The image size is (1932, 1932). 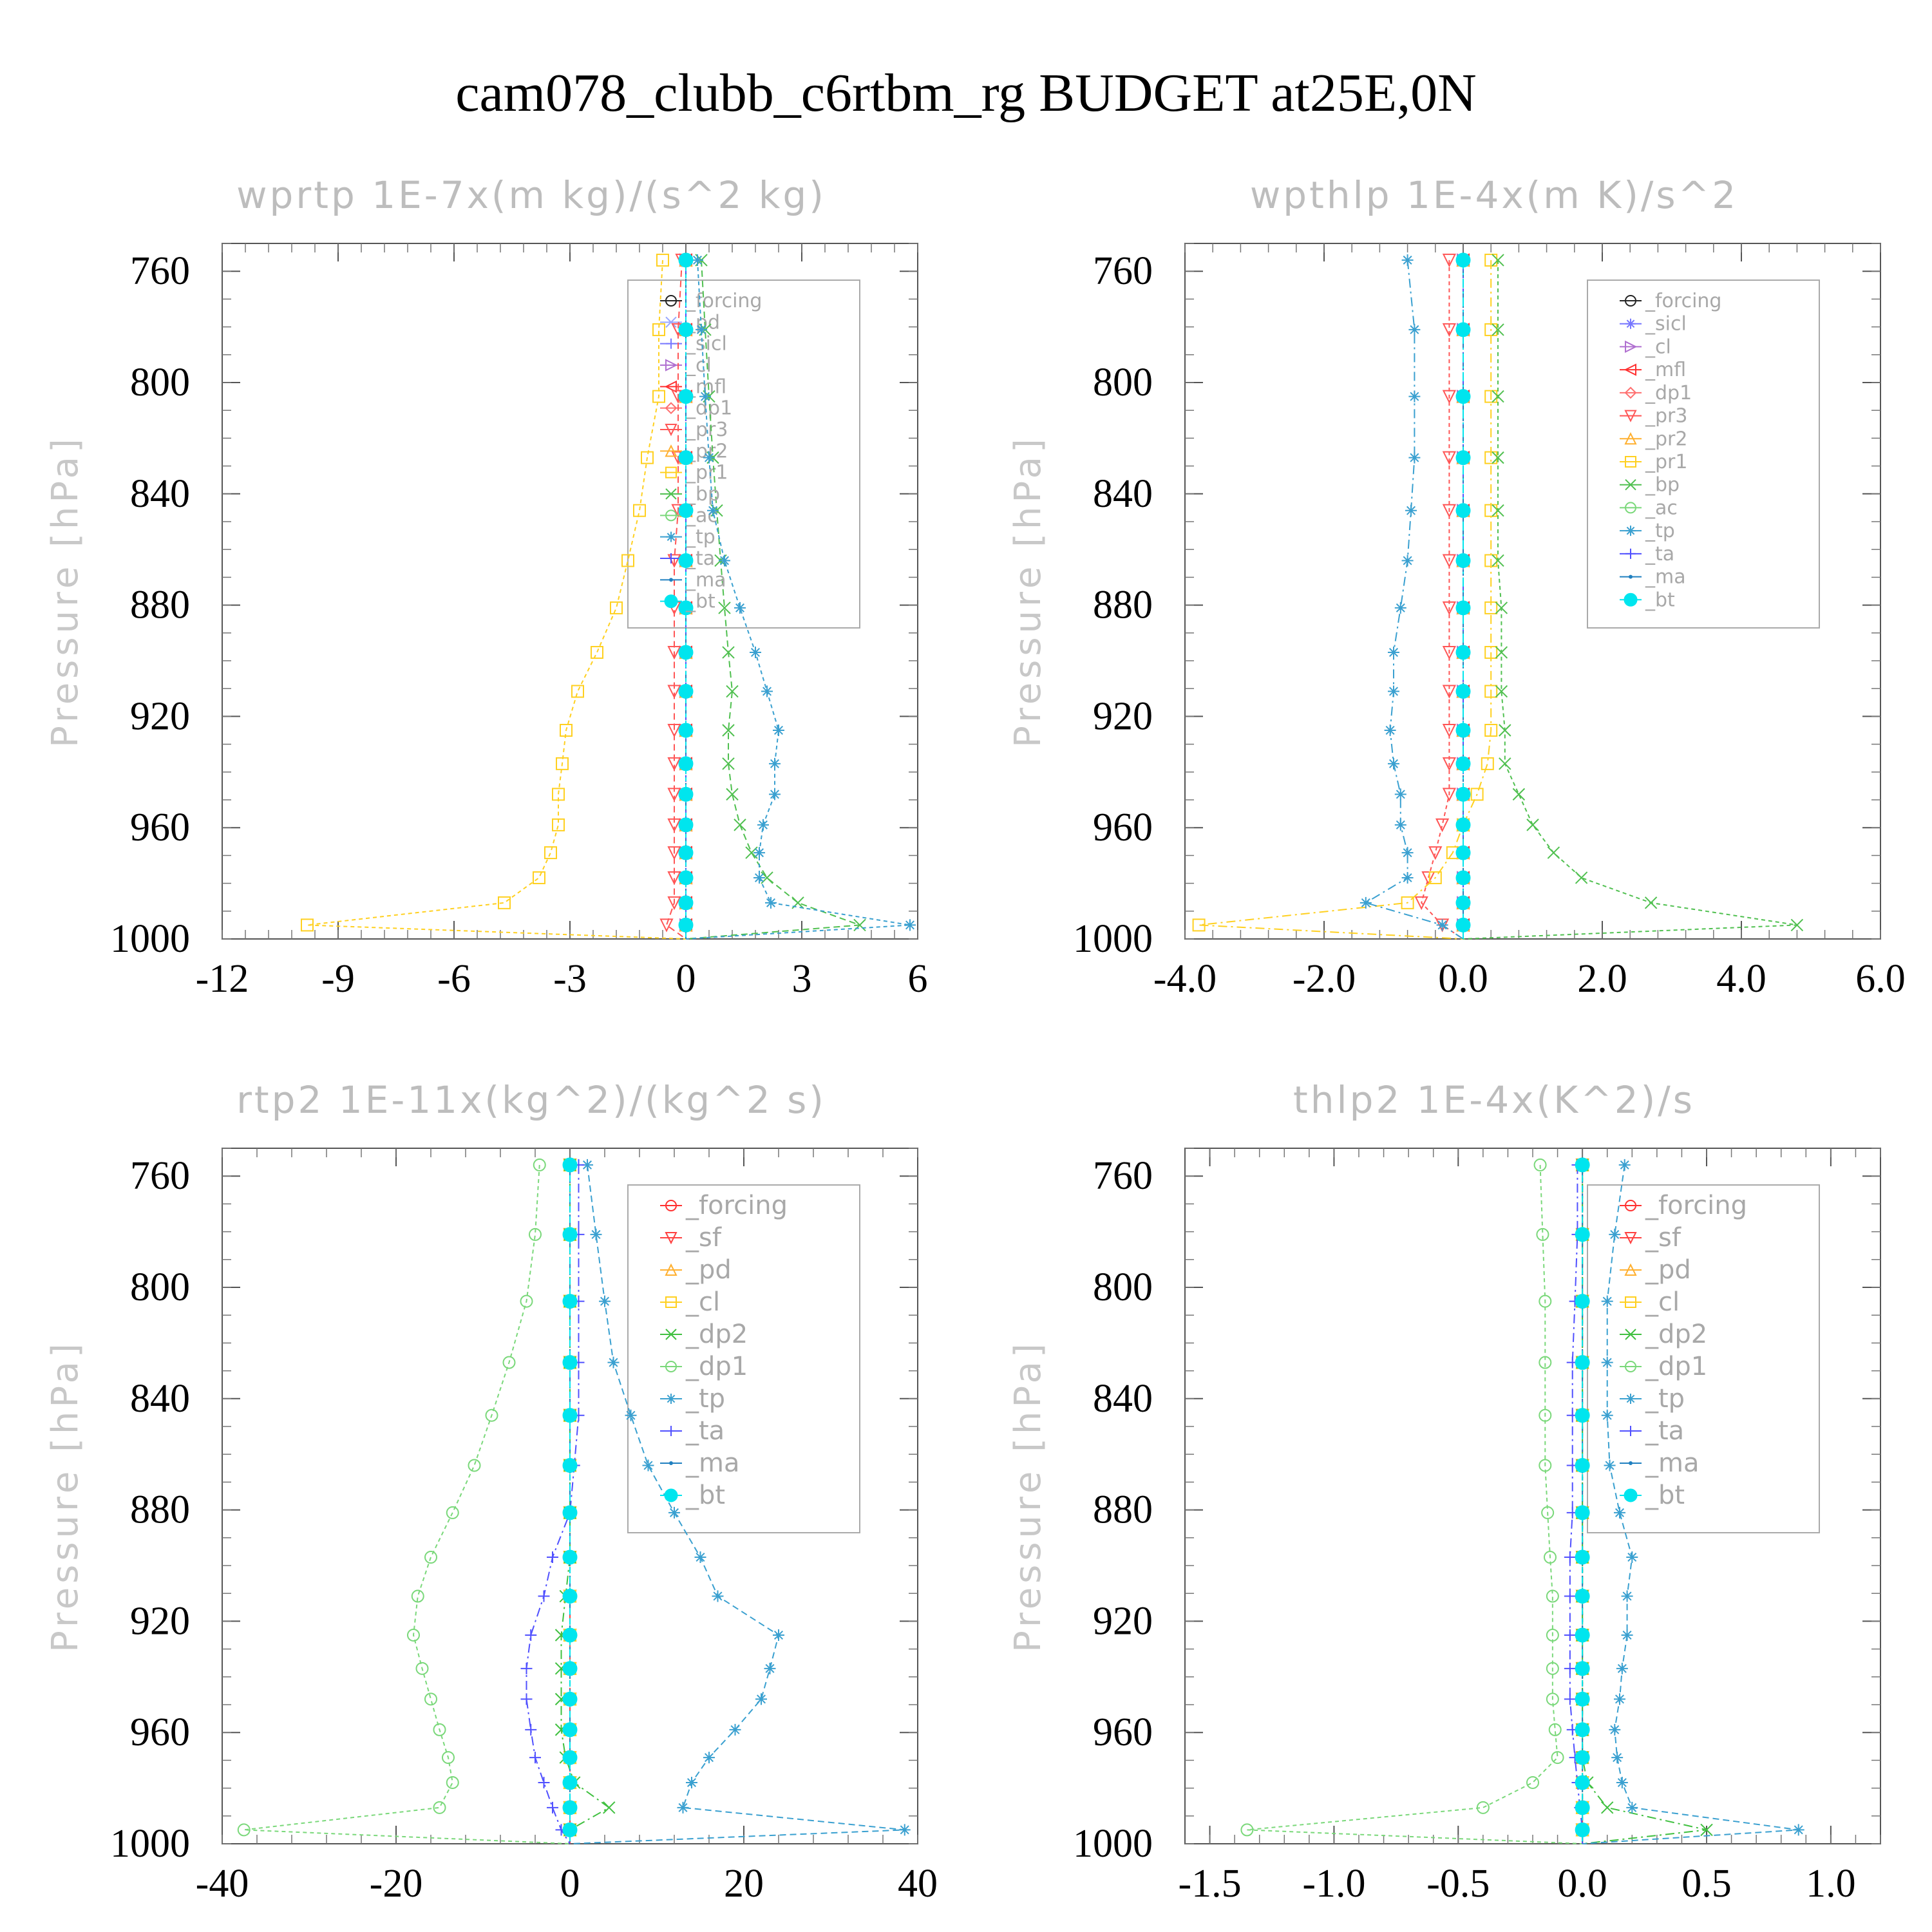 What do you see at coordinates (705, 1496) in the screenshot?
I see `legend-label: _bt` at bounding box center [705, 1496].